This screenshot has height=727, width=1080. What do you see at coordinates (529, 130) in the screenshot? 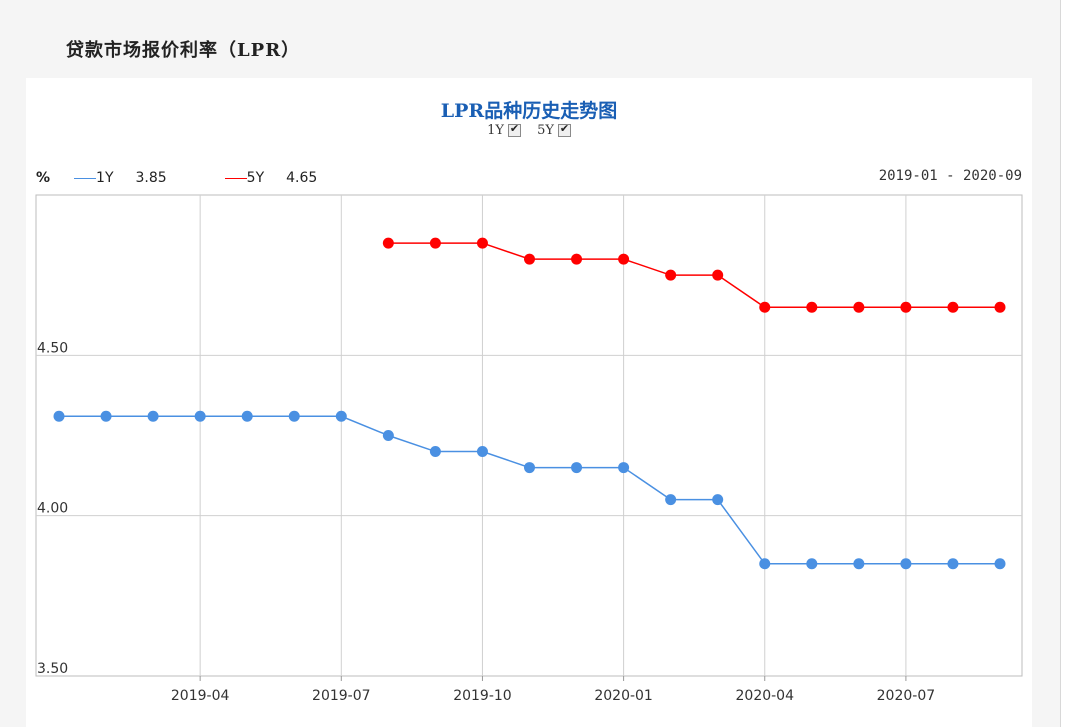
I see `series-toggles: 1Y 5Y` at bounding box center [529, 130].